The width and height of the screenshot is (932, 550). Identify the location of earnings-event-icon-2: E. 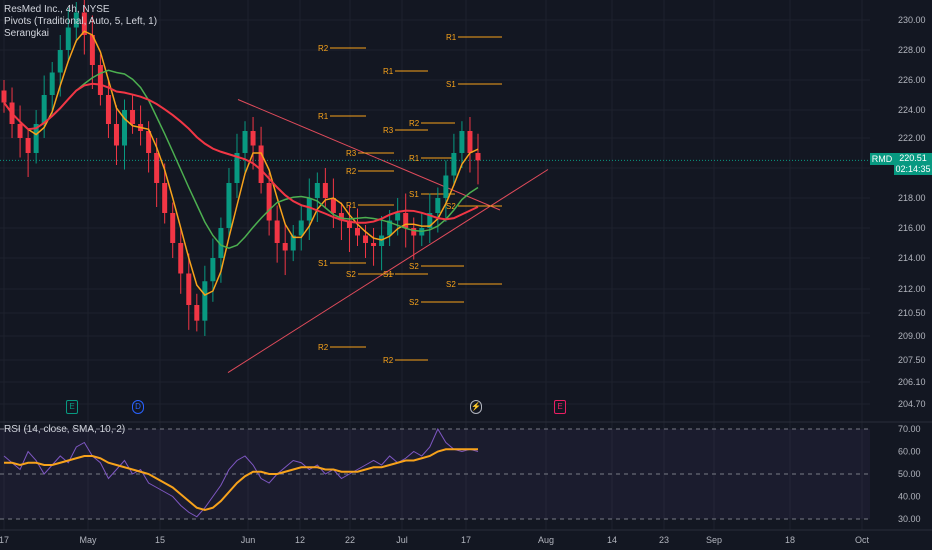
(560, 407).